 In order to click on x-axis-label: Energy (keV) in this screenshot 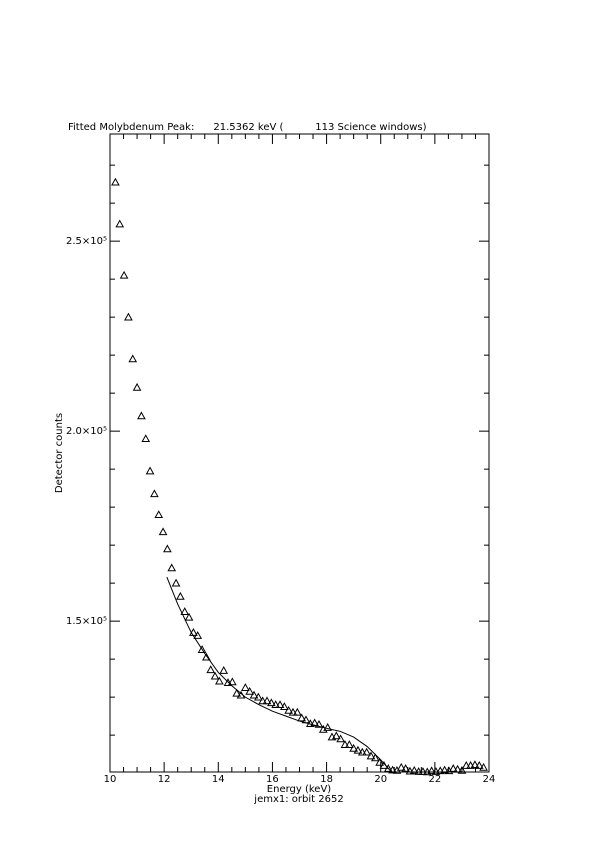, I will do `click(299, 789)`.